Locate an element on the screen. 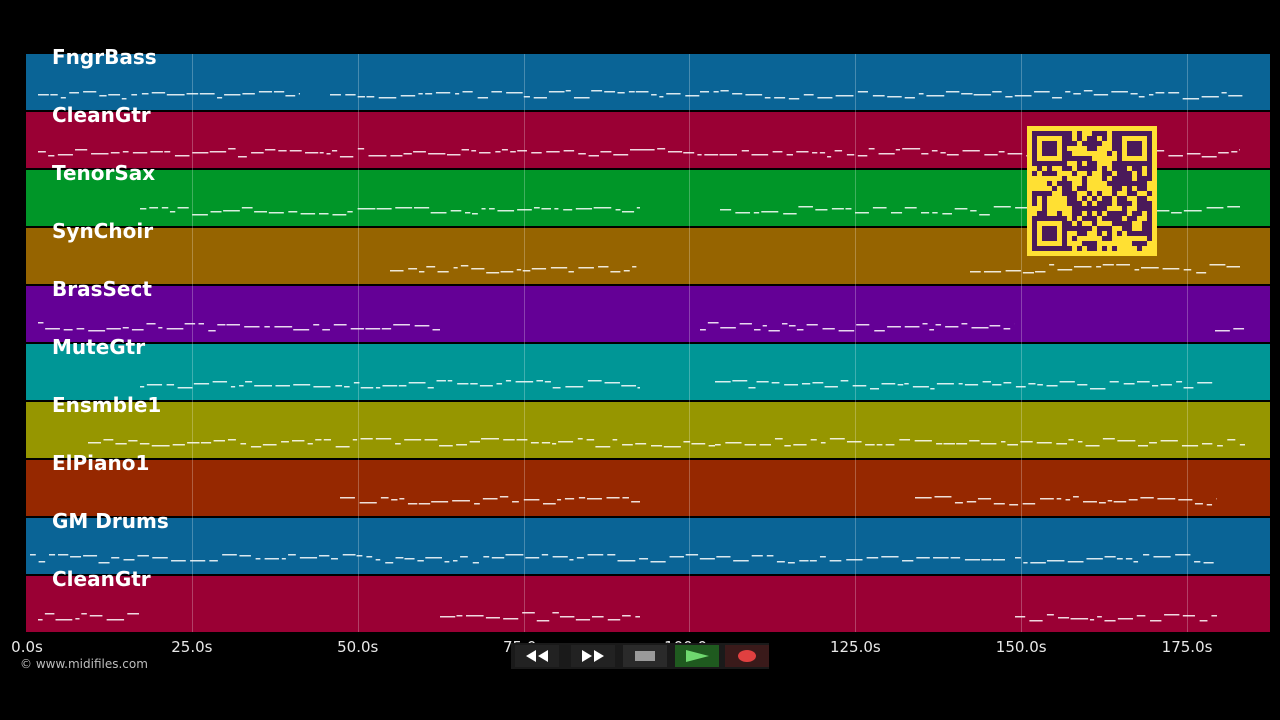 The height and width of the screenshot is (720, 1280). track-label: TenorSax is located at coordinates (104, 173).